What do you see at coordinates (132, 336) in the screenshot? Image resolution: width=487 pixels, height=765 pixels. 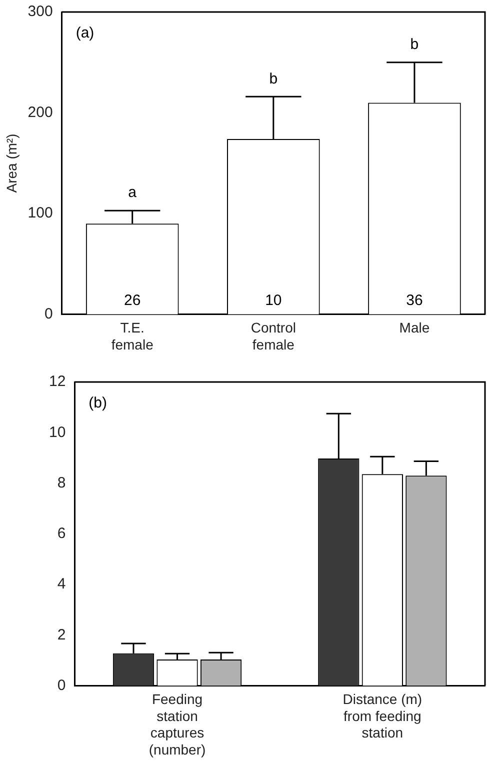 I see `x-tick-label: T.E. female` at bounding box center [132, 336].